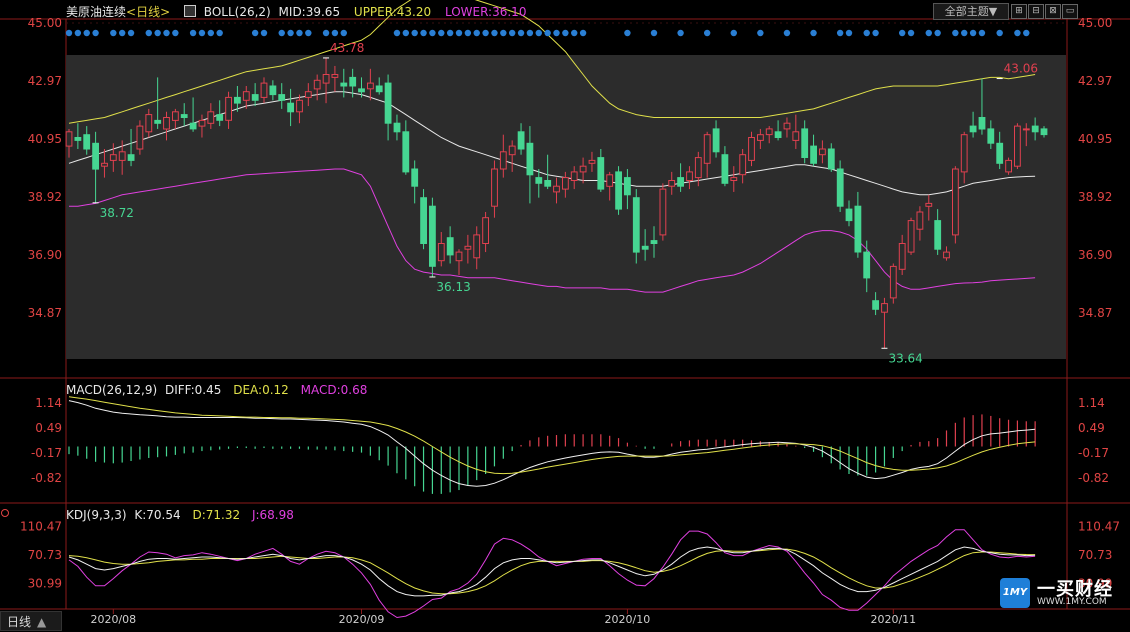  Describe the element at coordinates (1093, 478) in the screenshot. I see `macd-tick-right: -0.82` at that location.